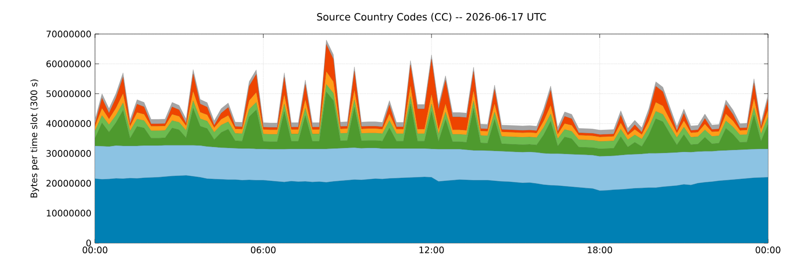  I want to click on x-tick-label: 18:00, so click(600, 250).